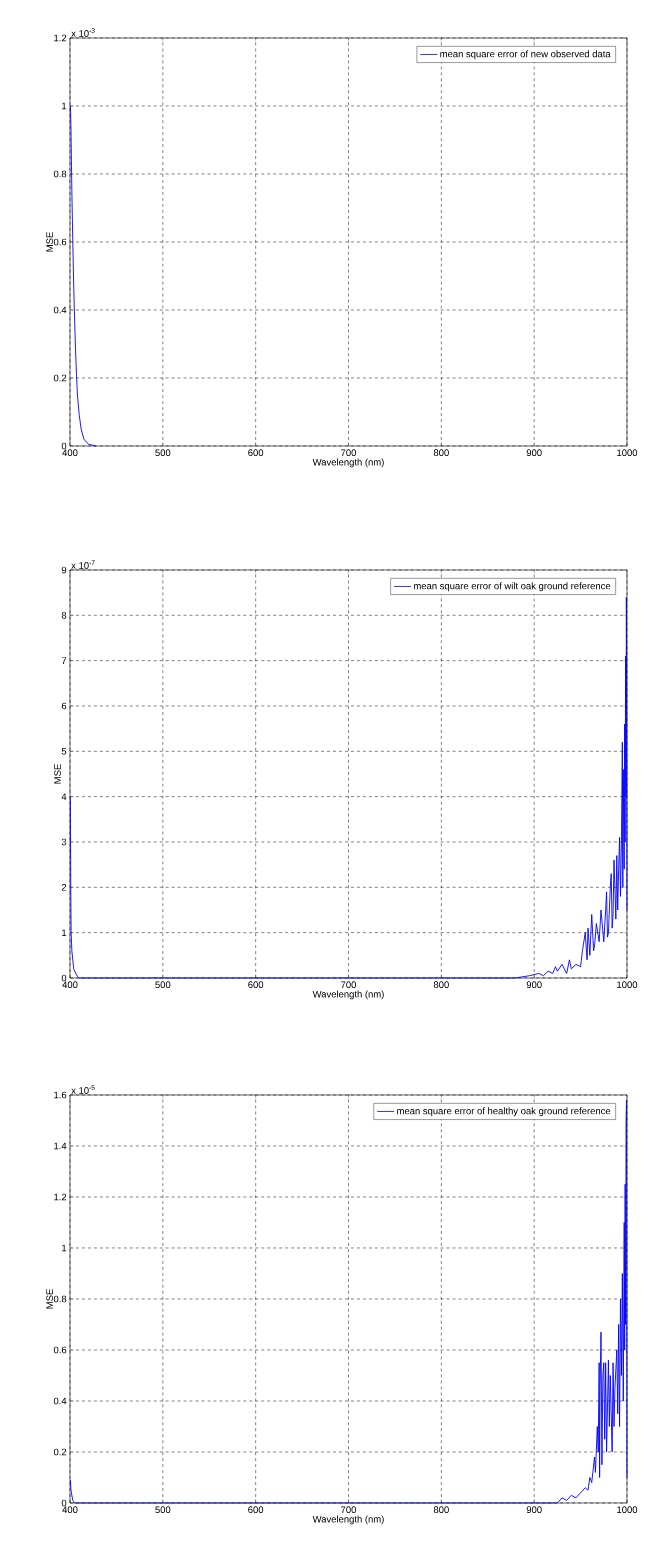  Describe the element at coordinates (525, 55) in the screenshot. I see `legend-label: mean square error of new observed data` at that location.